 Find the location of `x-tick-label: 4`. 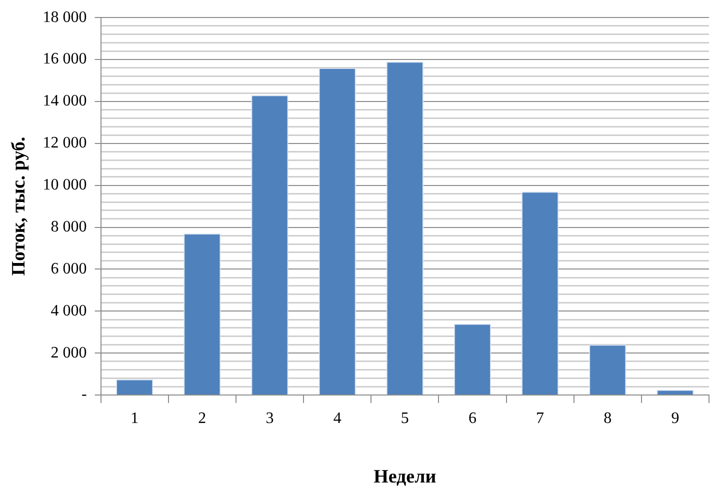

x-tick-label: 4 is located at coordinates (337, 418).